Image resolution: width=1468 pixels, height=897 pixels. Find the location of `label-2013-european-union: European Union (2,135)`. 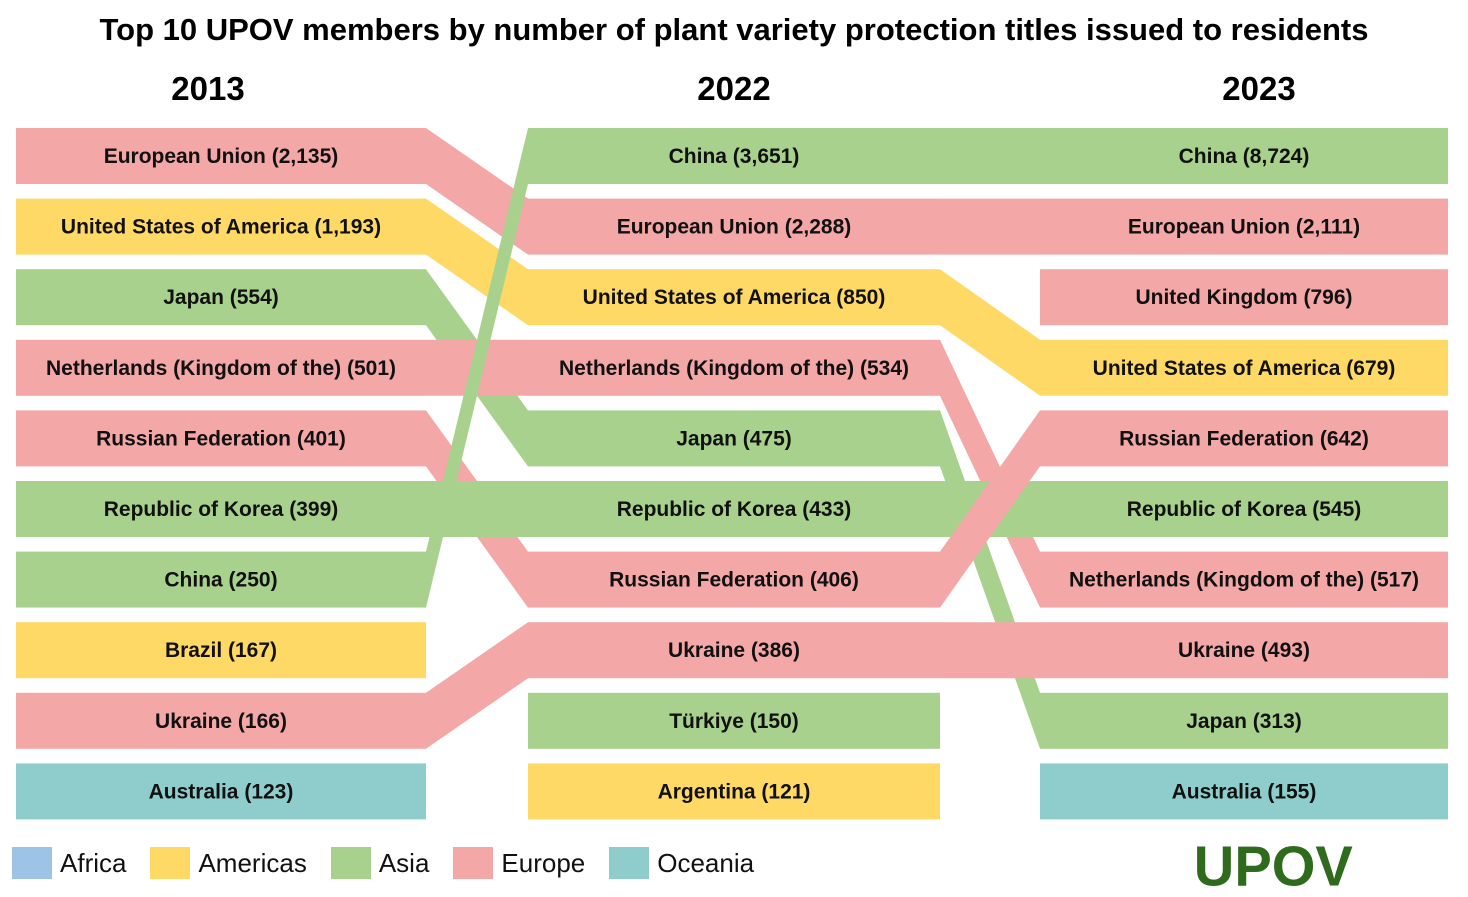

label-2013-european-union: European Union (2,135) is located at coordinates (221, 156).